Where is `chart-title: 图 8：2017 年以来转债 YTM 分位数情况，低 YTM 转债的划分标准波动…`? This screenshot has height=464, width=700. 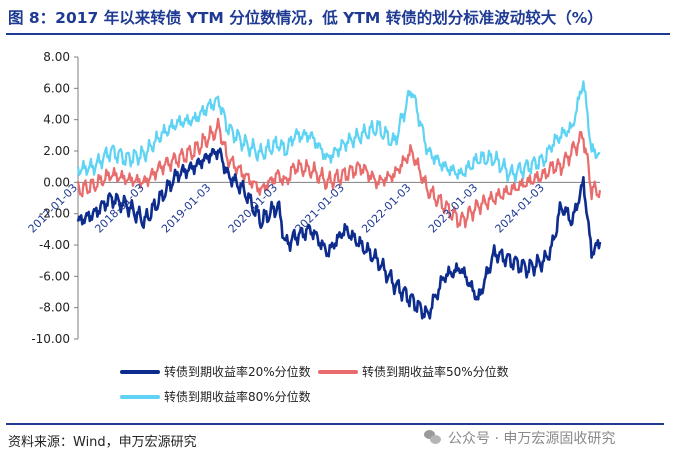 chart-title: 图 8：2017 年以来转债 YTM 分位数情况，低 YTM 转债的划分标准波动… is located at coordinates (305, 18).